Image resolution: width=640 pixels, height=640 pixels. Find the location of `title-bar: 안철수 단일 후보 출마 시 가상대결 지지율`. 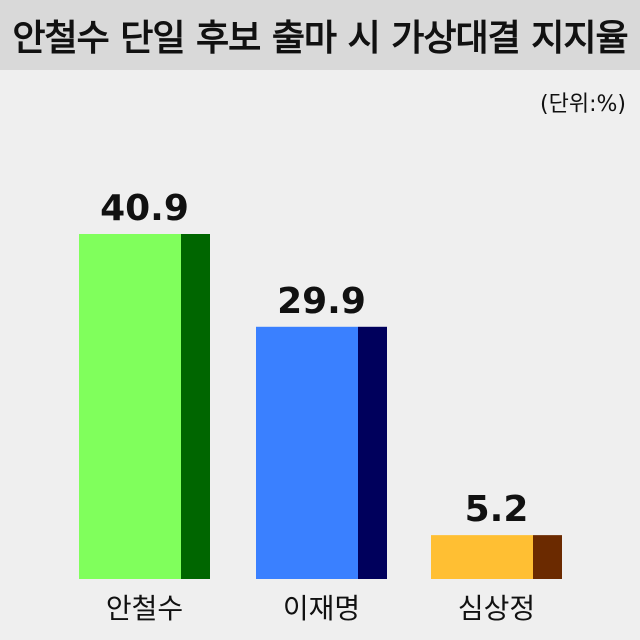

title-bar: 안철수 단일 후보 출마 시 가상대결 지지율 is located at coordinates (320, 35).